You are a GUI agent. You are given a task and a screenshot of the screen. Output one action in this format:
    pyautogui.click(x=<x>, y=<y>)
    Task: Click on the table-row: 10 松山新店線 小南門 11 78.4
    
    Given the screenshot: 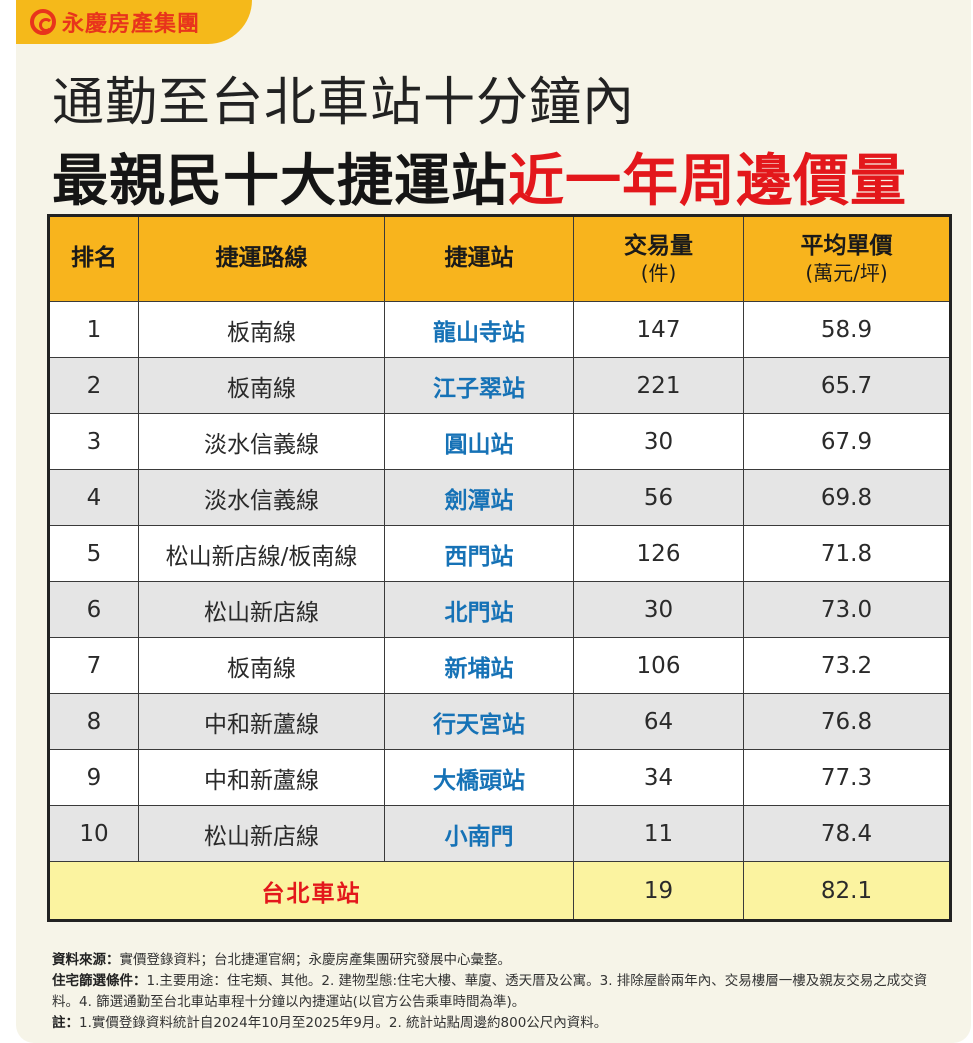 What is the action you would take?
    pyautogui.click(x=499, y=833)
    